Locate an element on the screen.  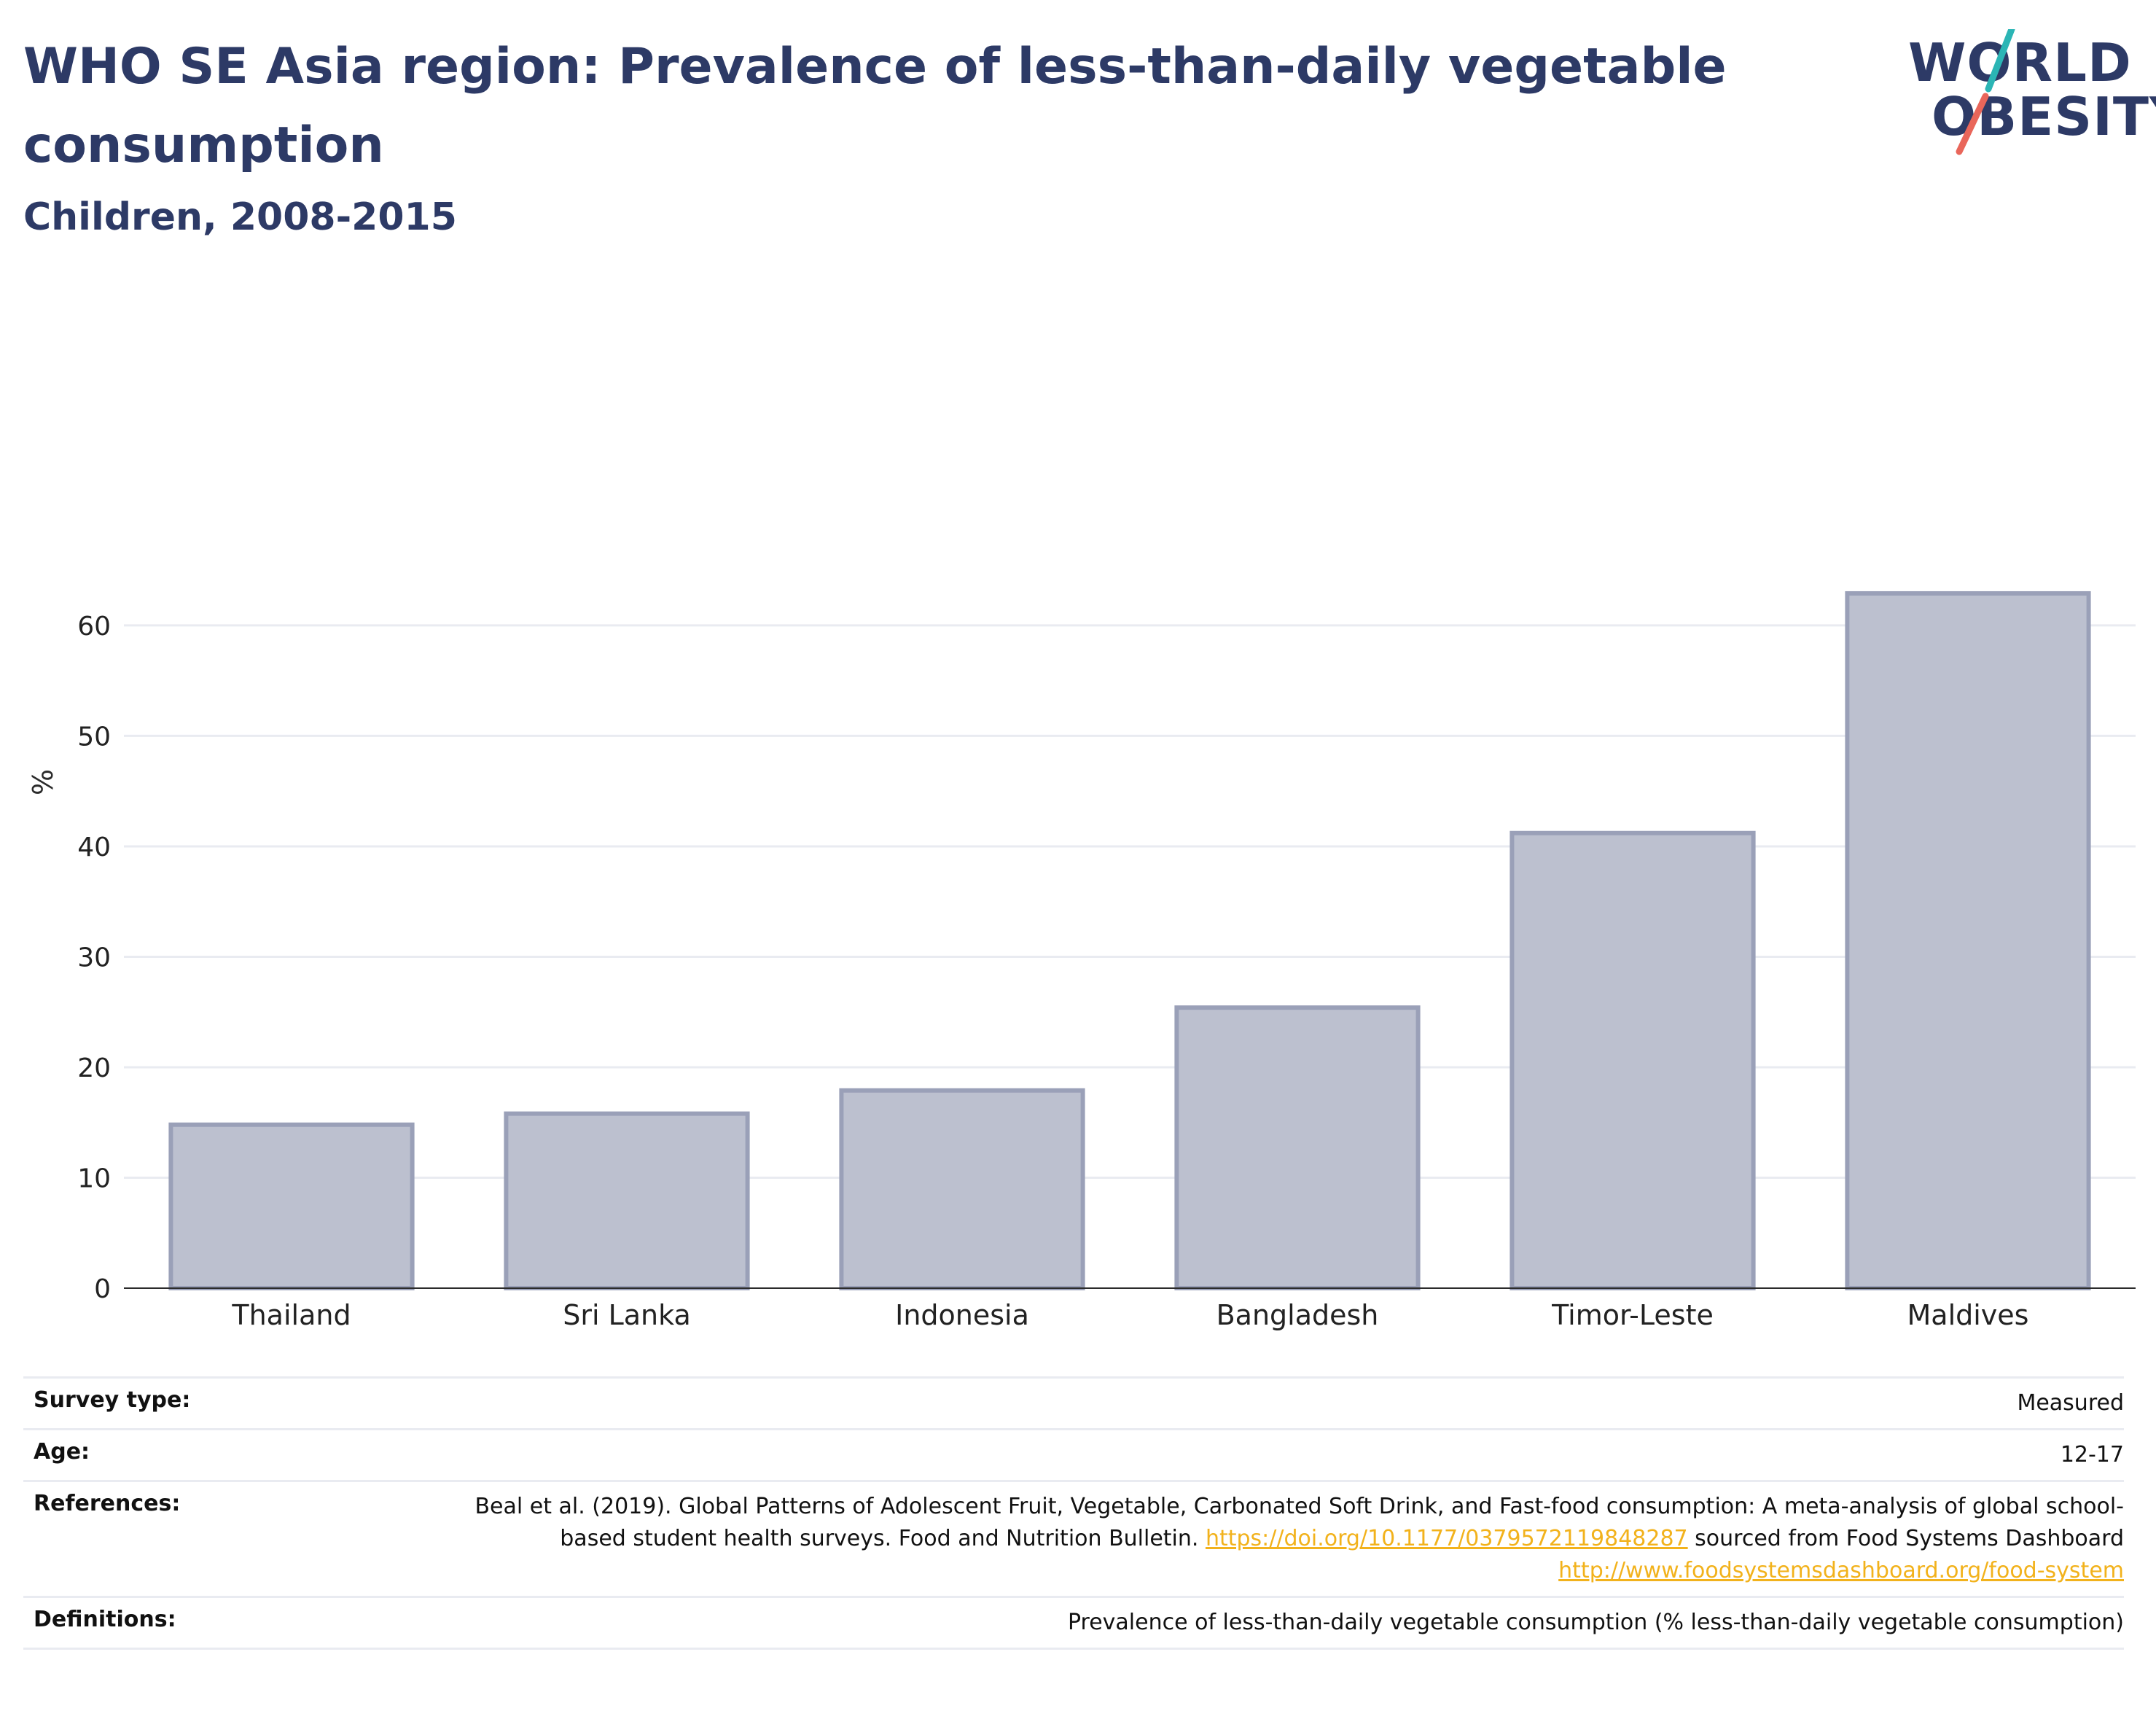
logo-slash-icon is located at coordinates (1986, 92).